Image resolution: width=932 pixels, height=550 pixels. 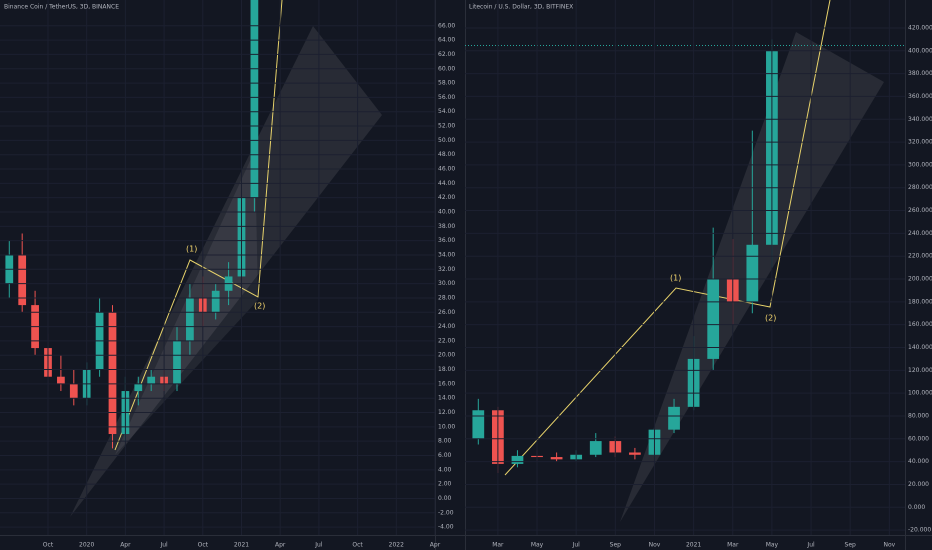 I want to click on y-tick-label: 58.00, so click(x=446, y=83).